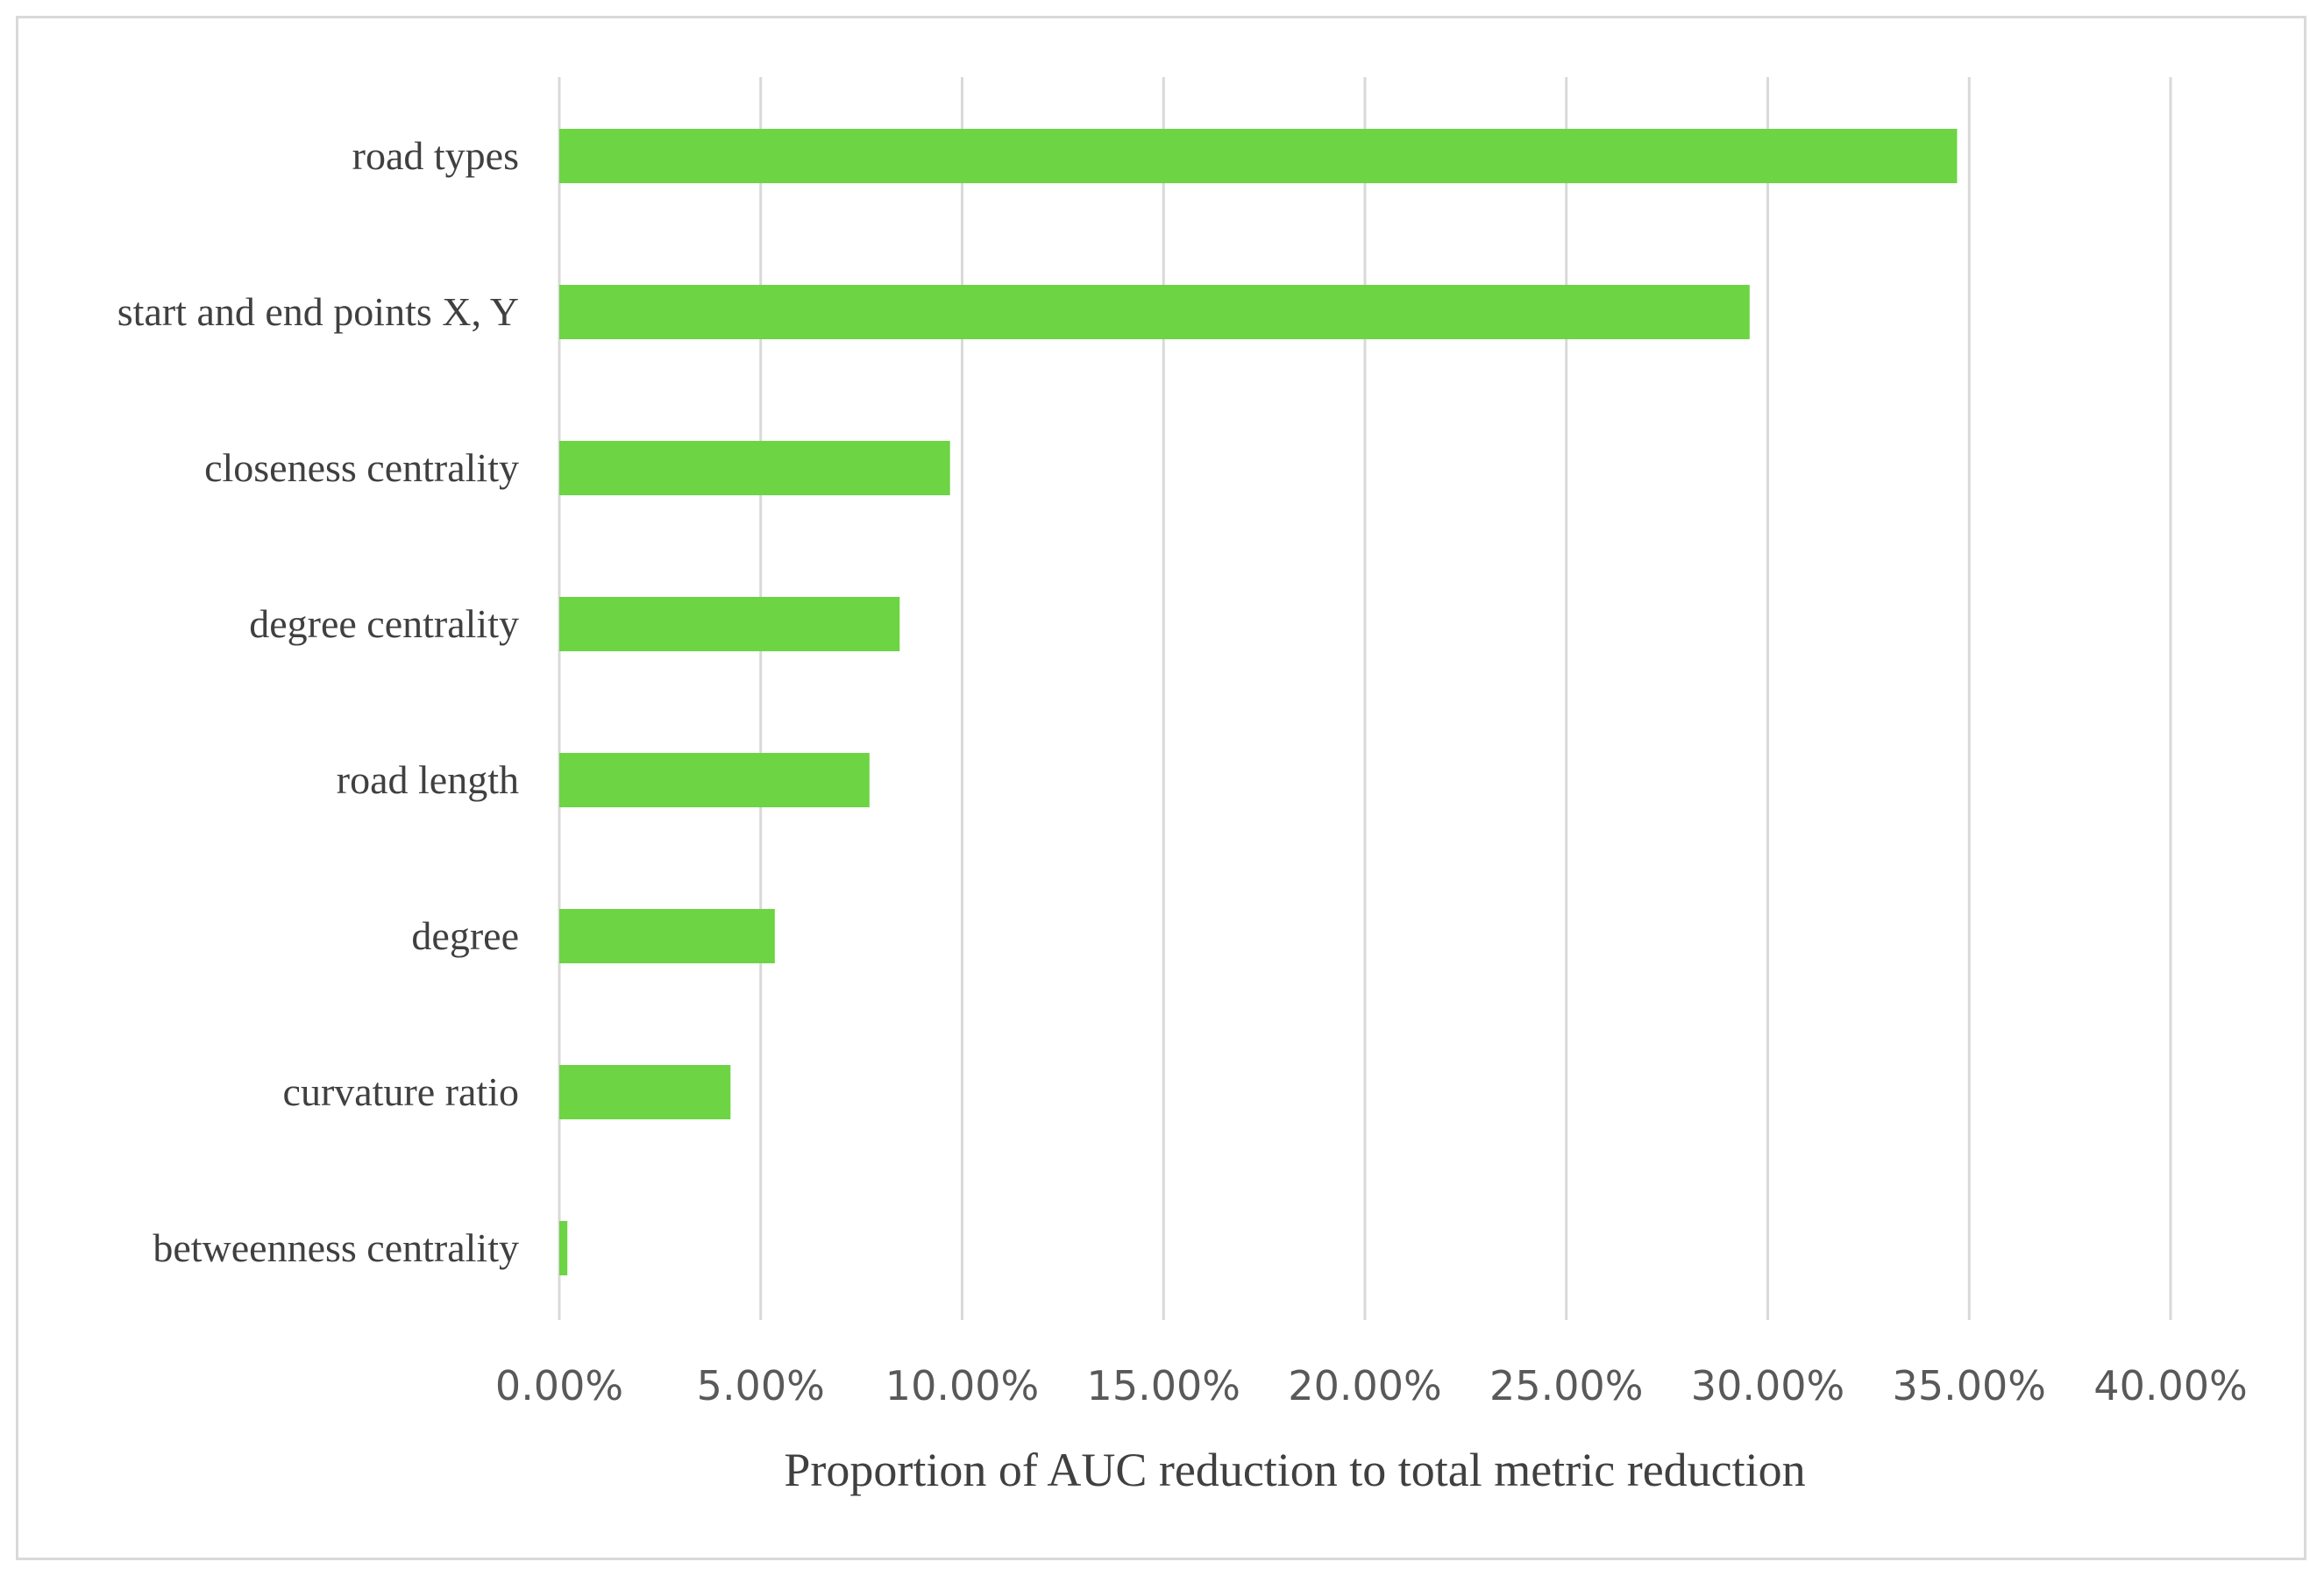 This screenshot has width=2324, height=1576. Describe the element at coordinates (384, 623) in the screenshot. I see `category-label-3: degree centrality` at that location.